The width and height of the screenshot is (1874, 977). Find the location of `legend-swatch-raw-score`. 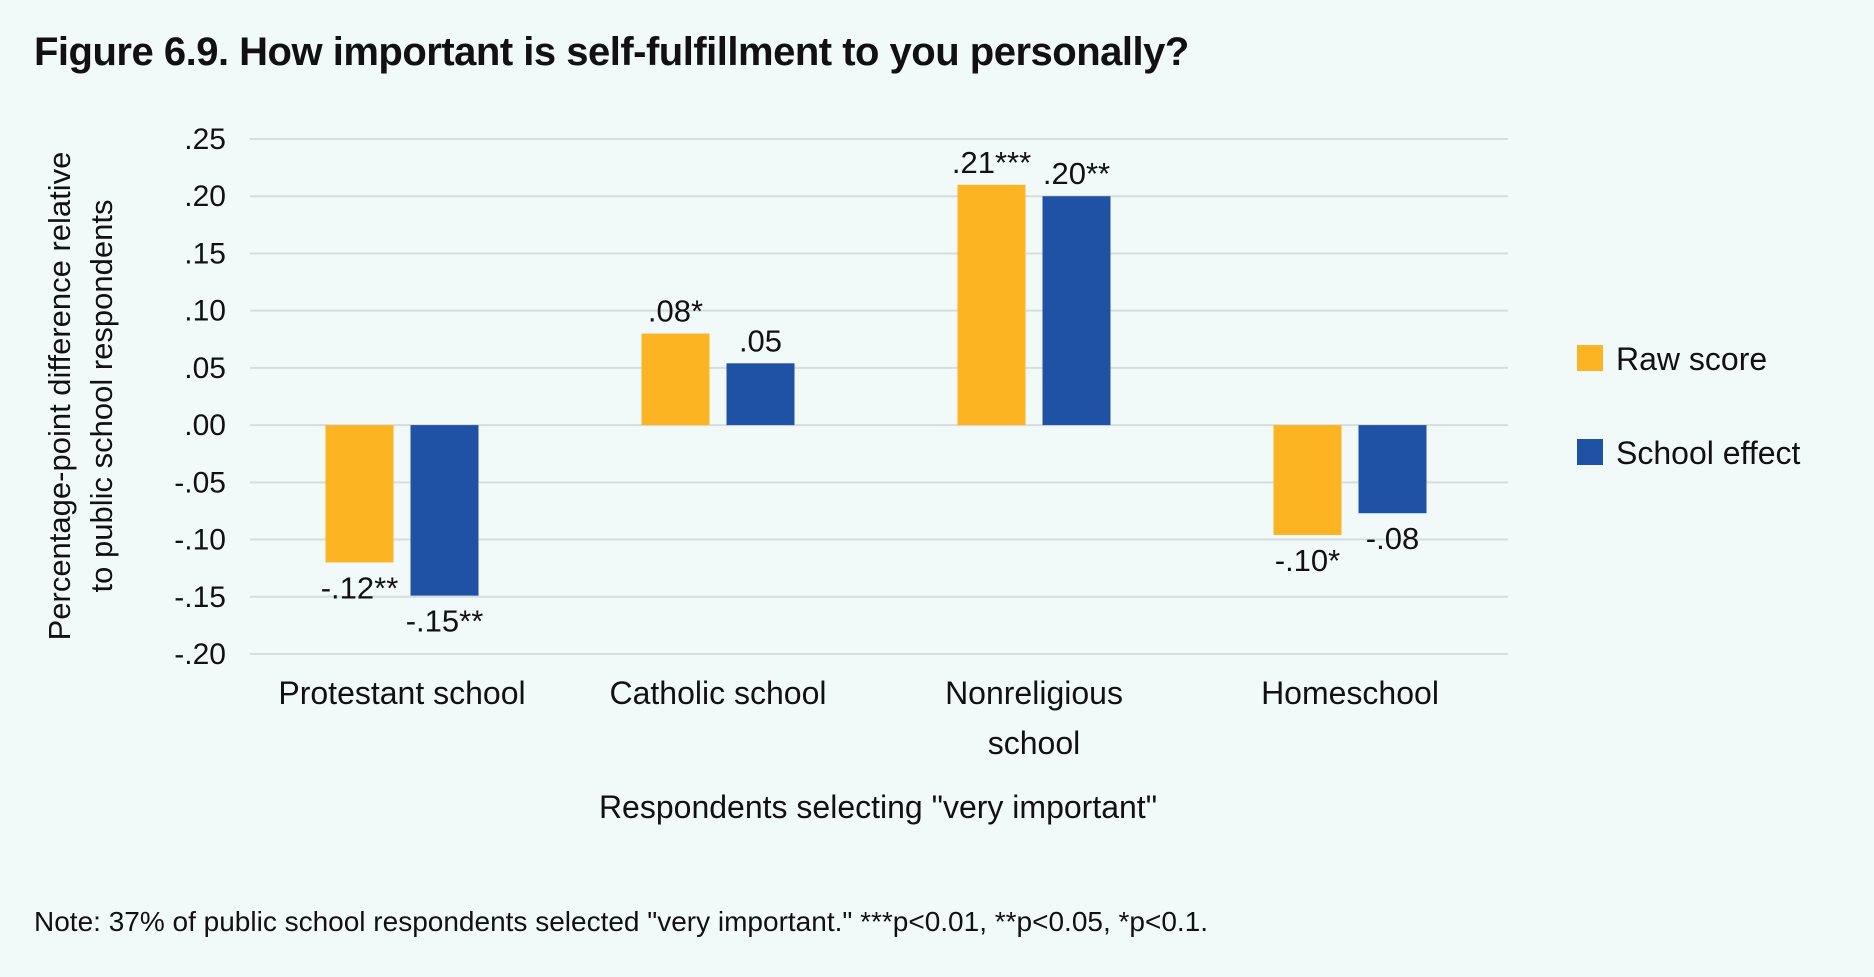

legend-swatch-raw-score is located at coordinates (1590, 358).